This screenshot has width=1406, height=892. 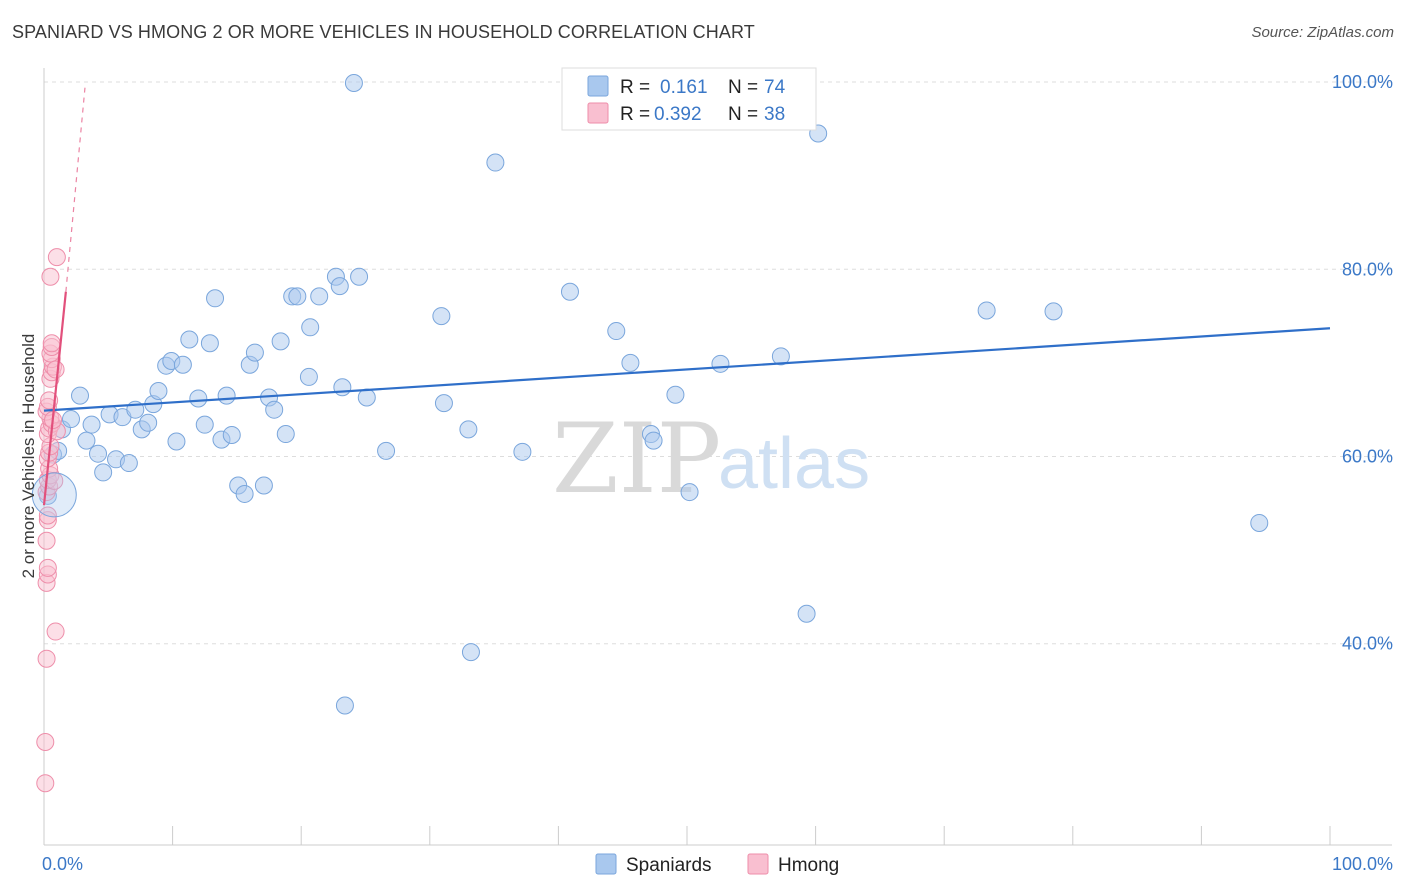 What do you see at coordinates (28, 456) in the screenshot?
I see `y-axis-label: 2 or more Vehicles in Household` at bounding box center [28, 456].